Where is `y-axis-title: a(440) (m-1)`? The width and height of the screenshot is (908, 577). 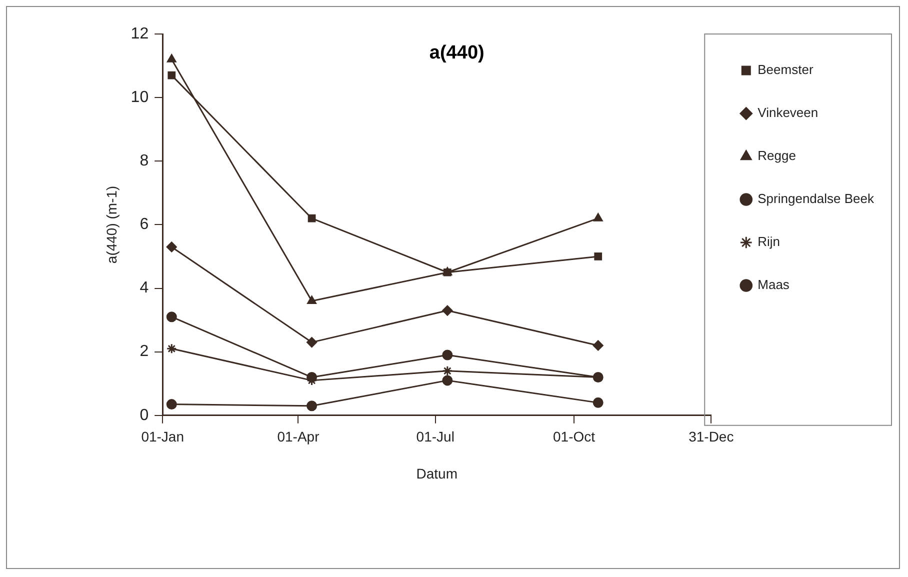
y-axis-title: a(440) (m-1) is located at coordinates (111, 225).